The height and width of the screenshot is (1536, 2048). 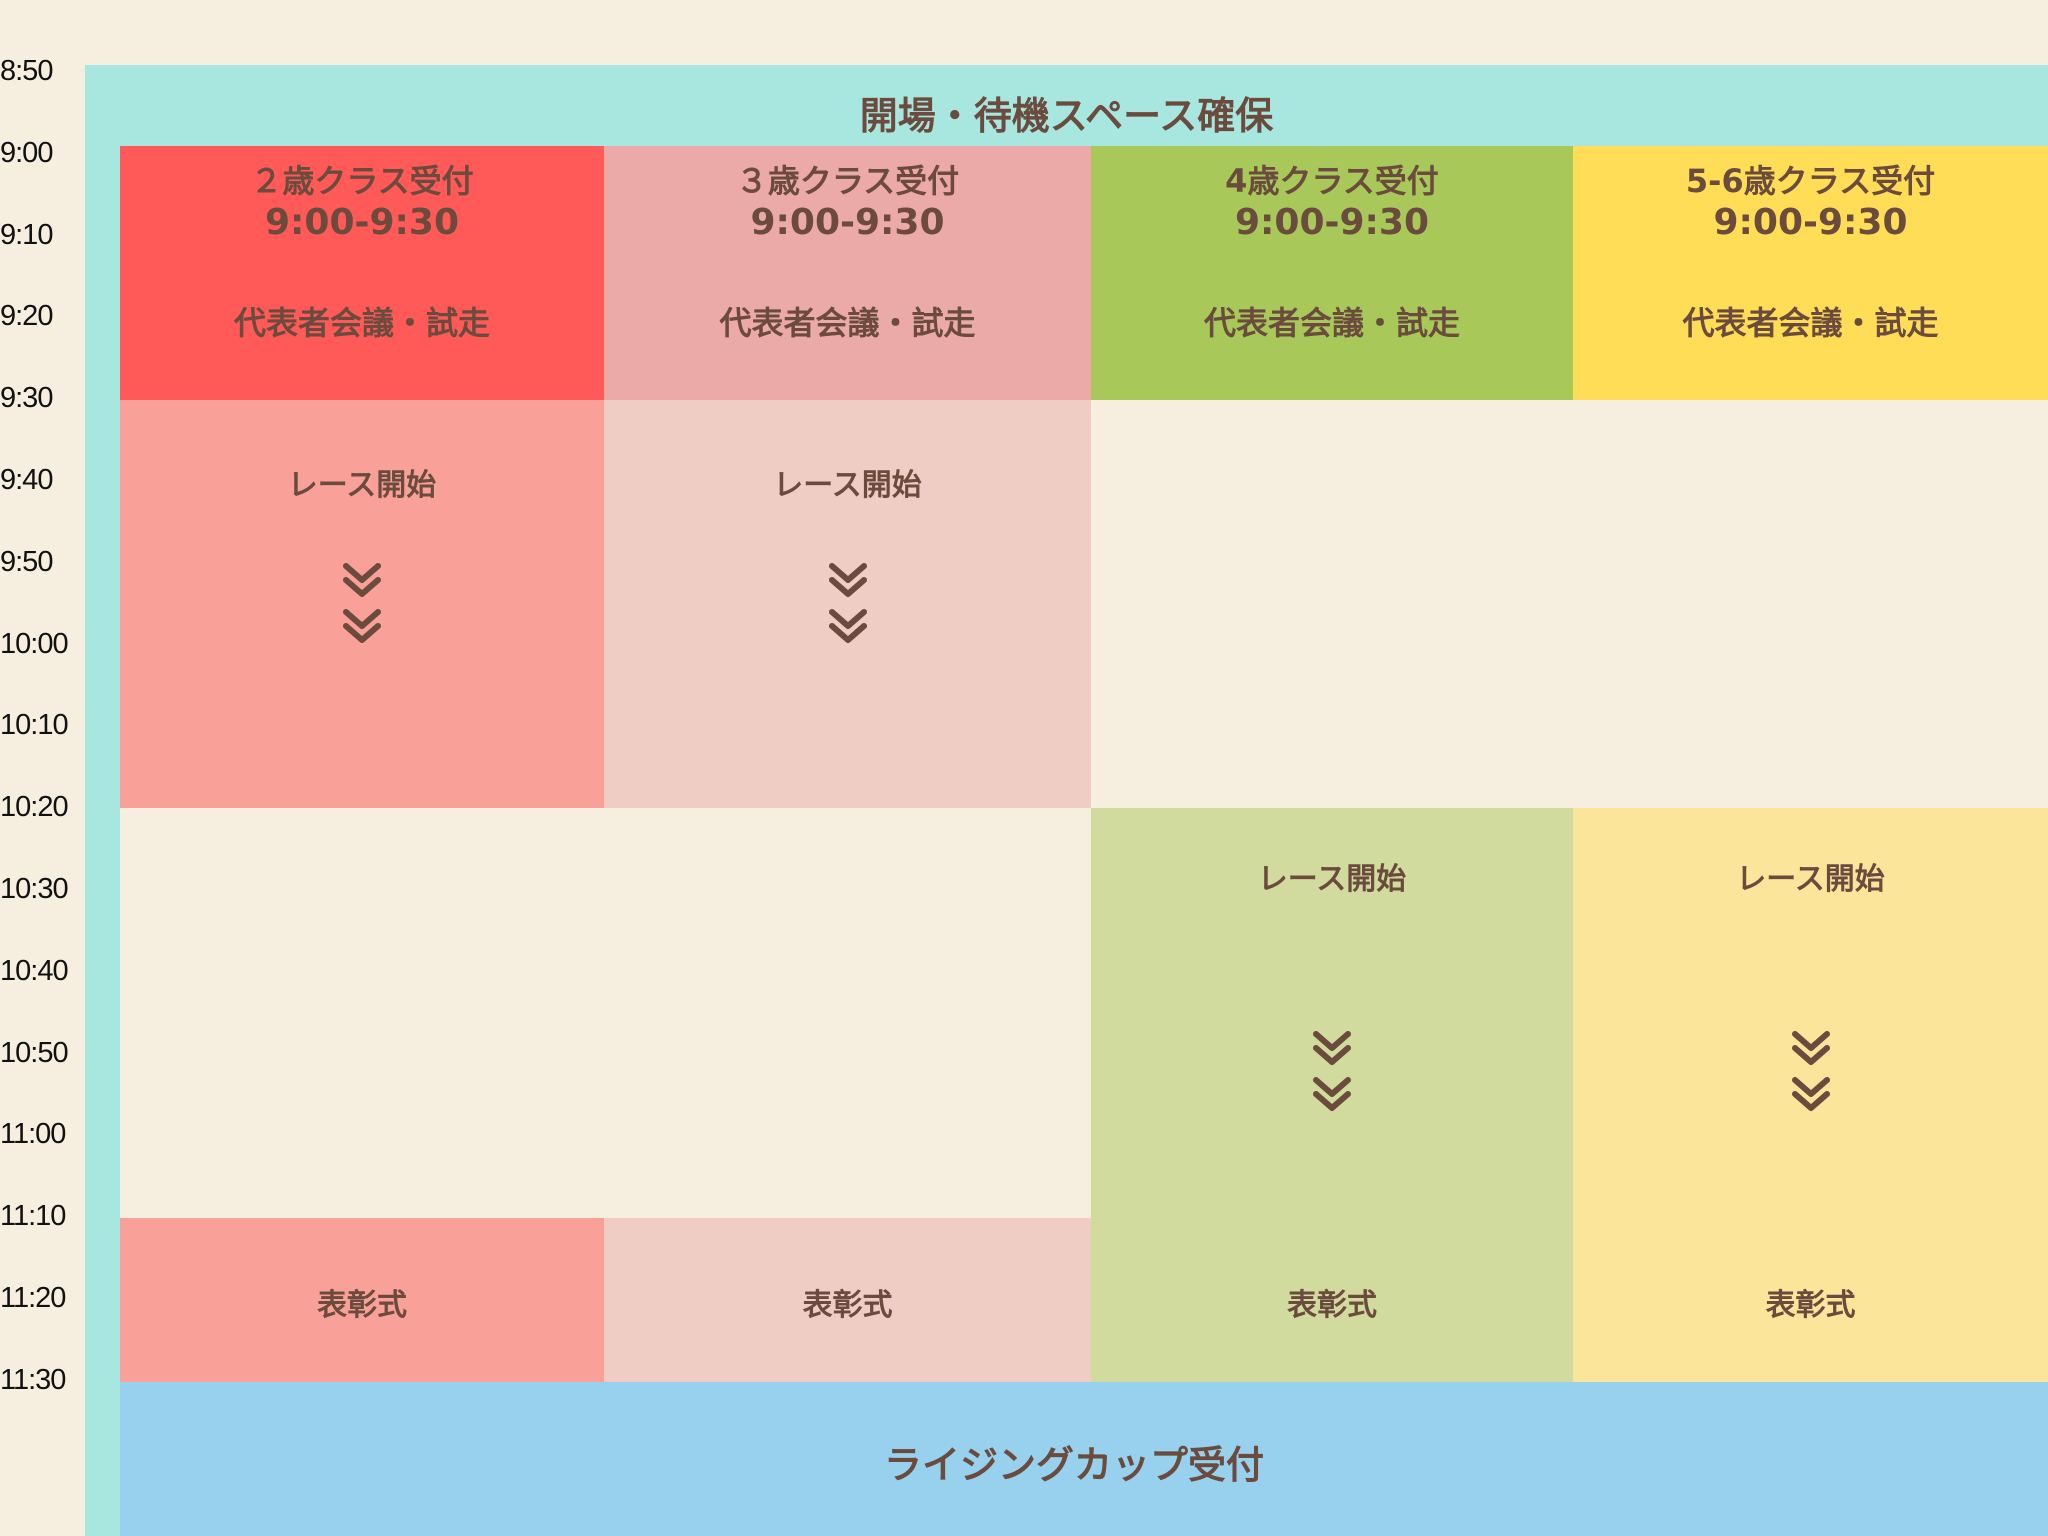 What do you see at coordinates (26, 152) in the screenshot?
I see `time-label: 9:00` at bounding box center [26, 152].